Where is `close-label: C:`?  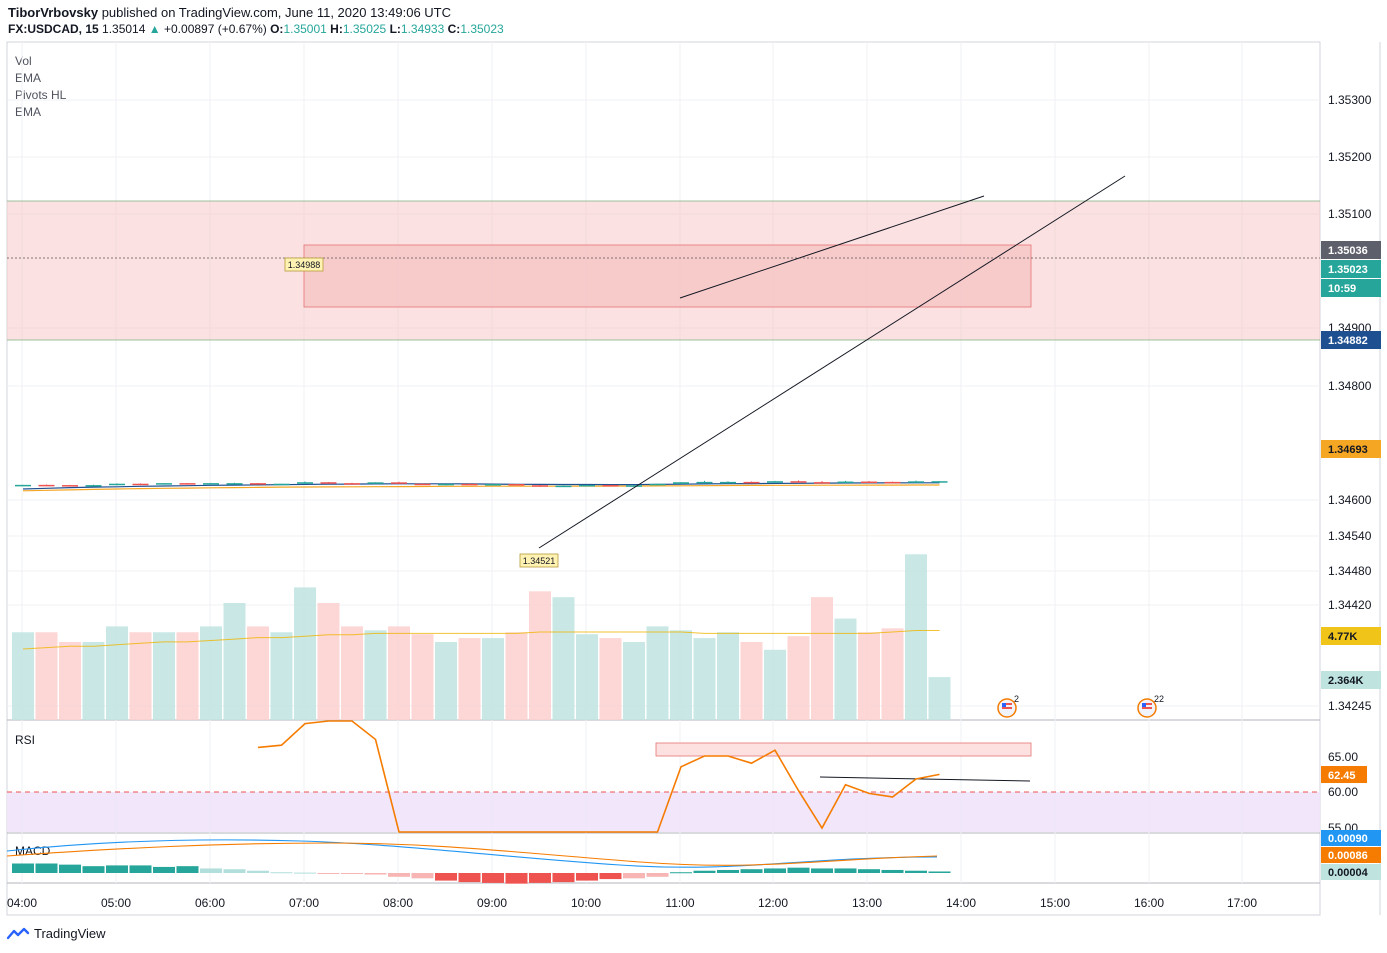 close-label: C: is located at coordinates (454, 29).